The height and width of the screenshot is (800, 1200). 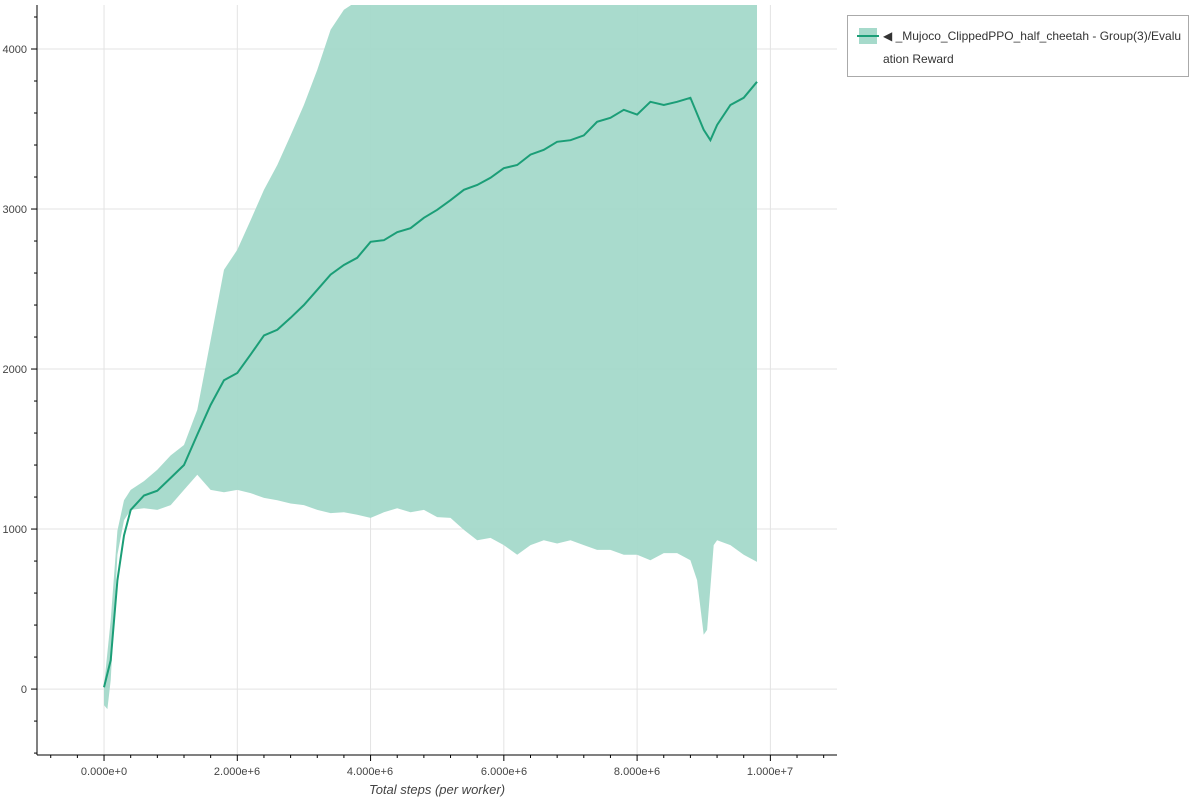 What do you see at coordinates (370, 772) in the screenshot?
I see `x-tick-label: 4.000e+6` at bounding box center [370, 772].